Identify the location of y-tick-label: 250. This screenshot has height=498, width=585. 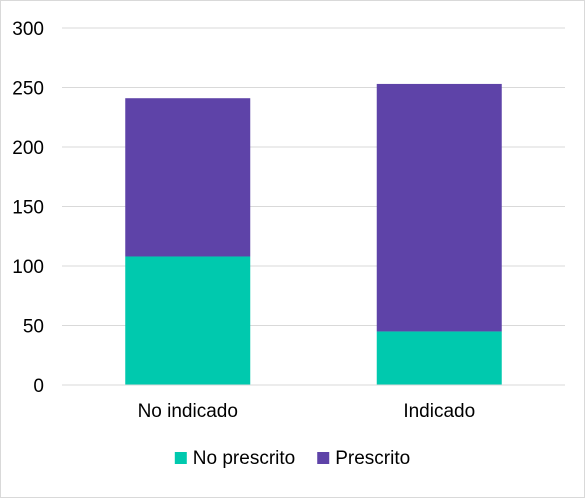
(28, 89).